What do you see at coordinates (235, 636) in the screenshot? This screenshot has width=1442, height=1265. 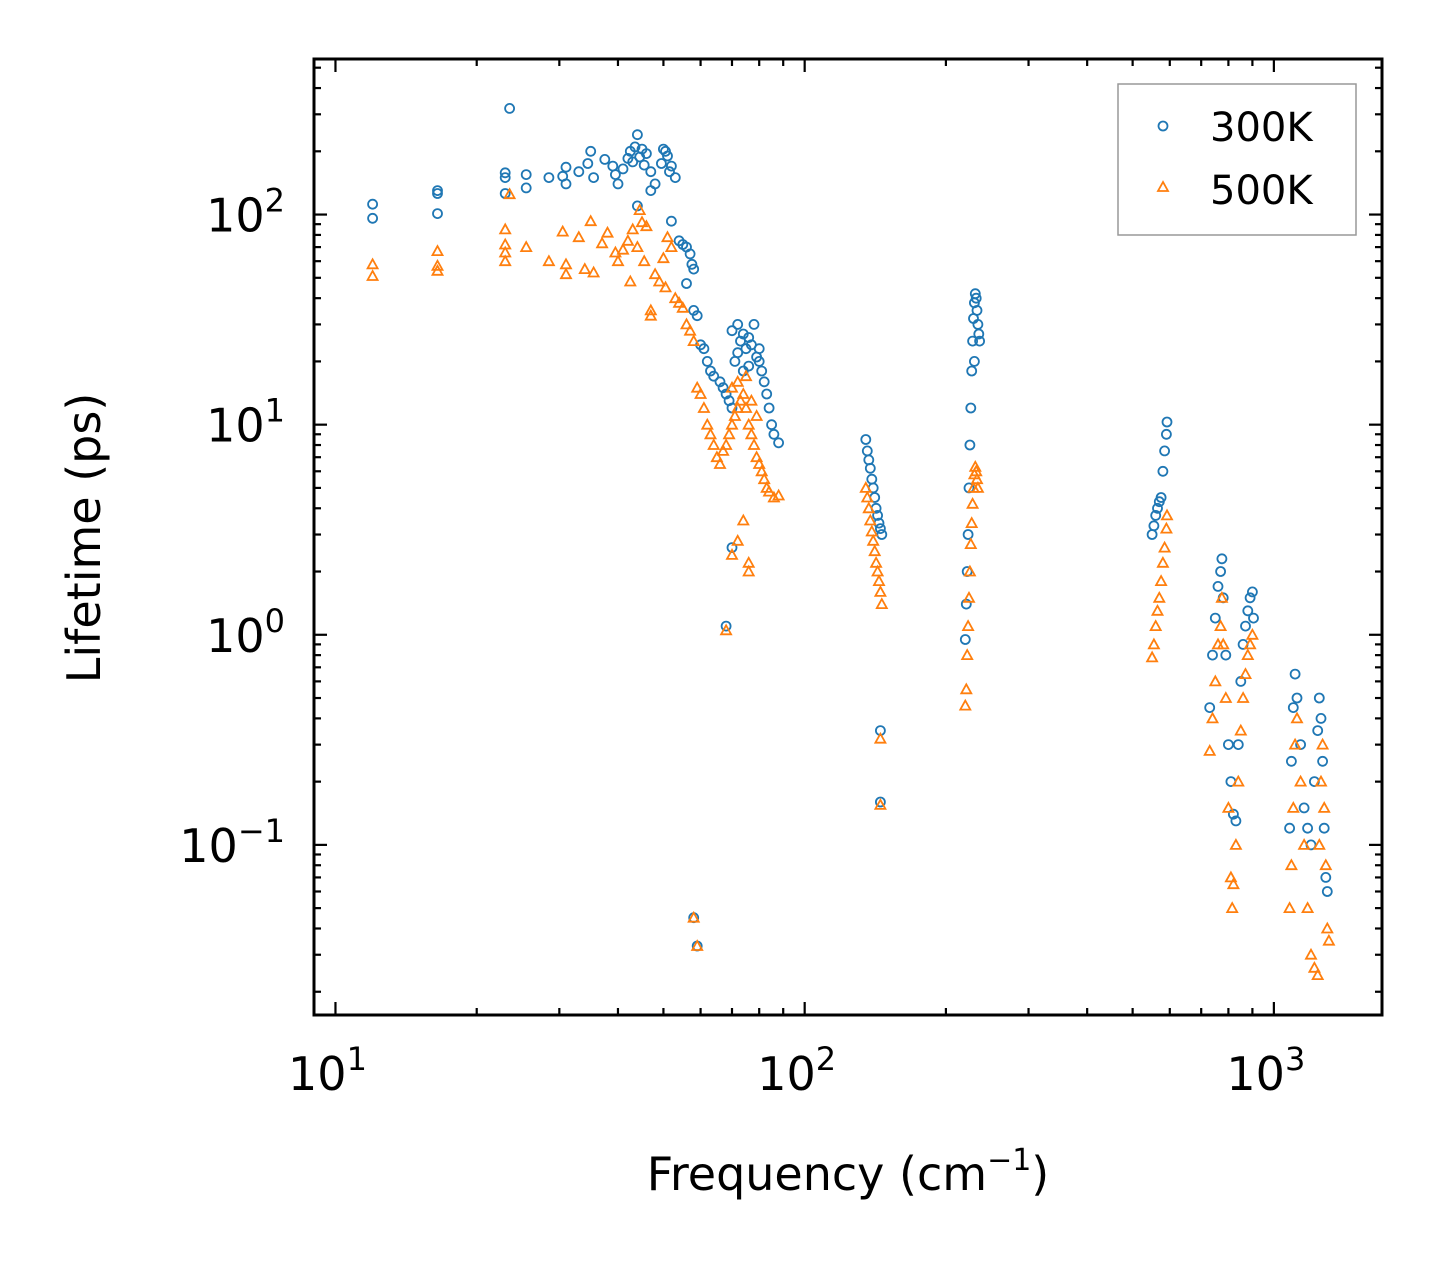 I see `y-tick-base: 10` at bounding box center [235, 636].